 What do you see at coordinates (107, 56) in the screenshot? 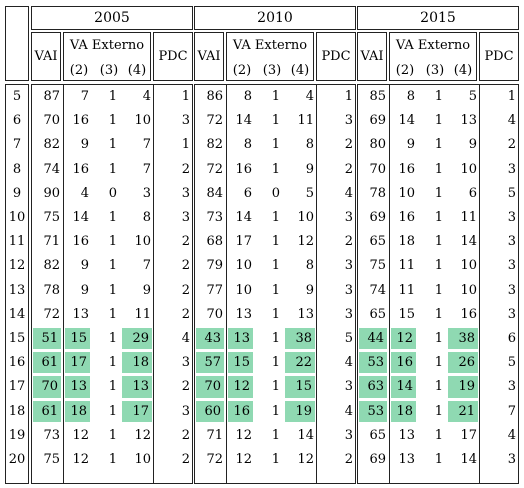
I see `va-externo-header: VA Externo` at bounding box center [107, 56].